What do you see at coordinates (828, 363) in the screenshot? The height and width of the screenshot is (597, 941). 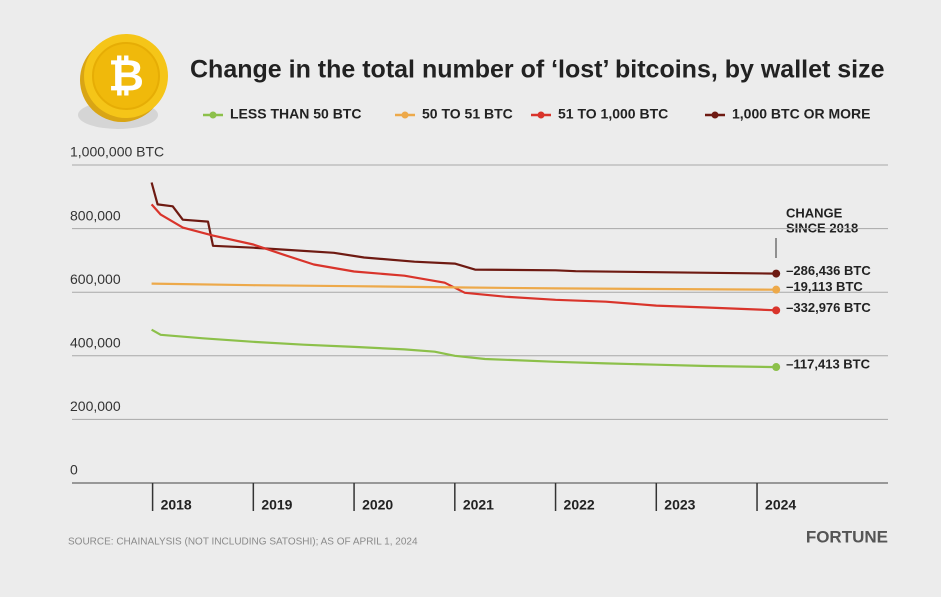 I see `change-label: –117,413 BTC` at bounding box center [828, 363].